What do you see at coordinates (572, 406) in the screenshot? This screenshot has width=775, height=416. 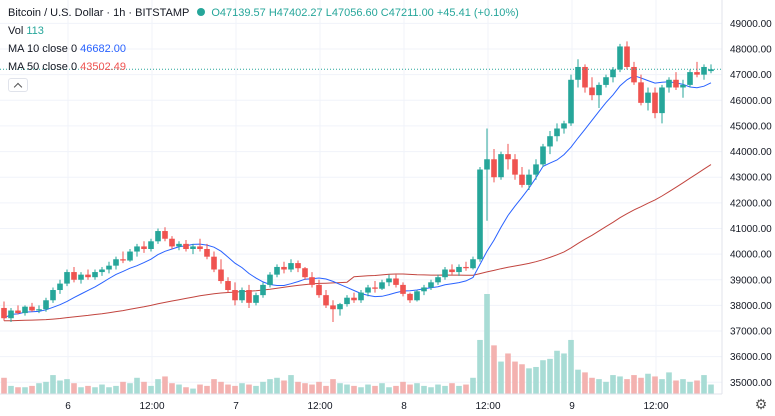 I see `x-tick-label: 9` at bounding box center [572, 406].